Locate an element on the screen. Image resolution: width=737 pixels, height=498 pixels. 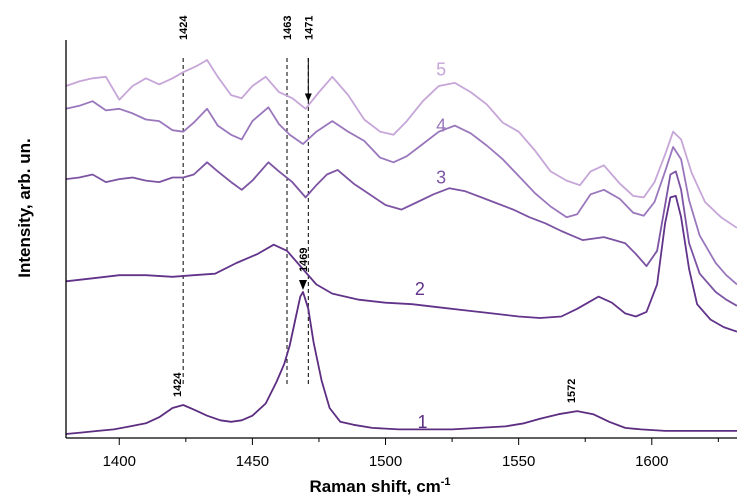
x-tick-label-1550: 1550 is located at coordinates (518, 461).